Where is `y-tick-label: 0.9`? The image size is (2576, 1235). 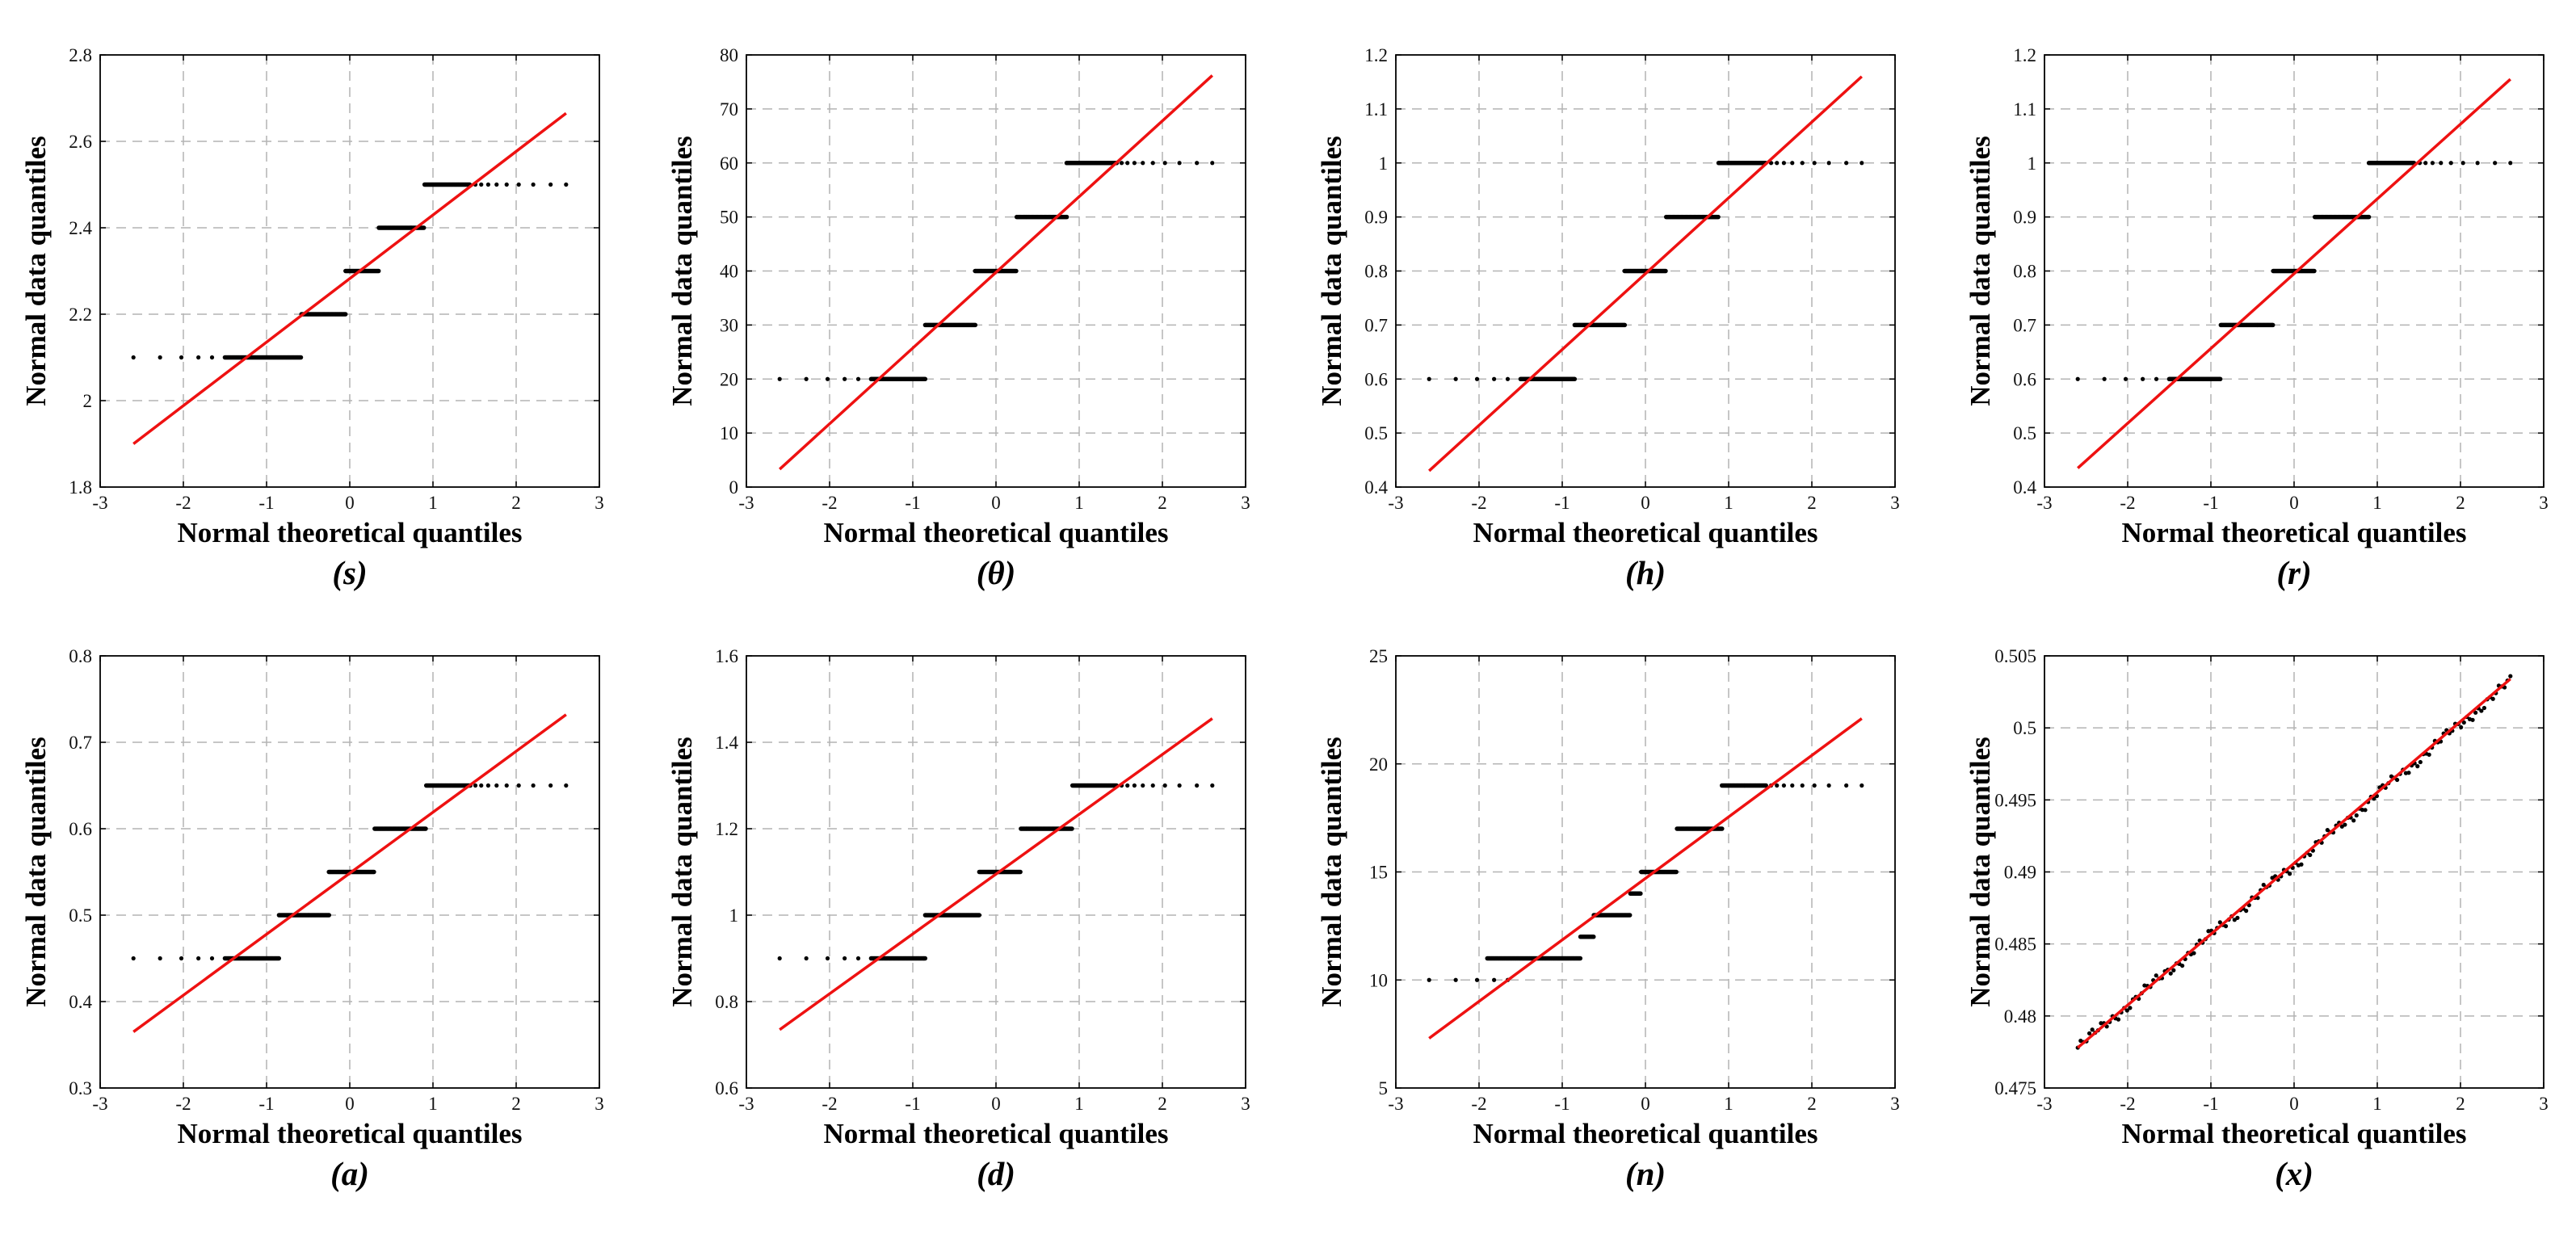 y-tick-label: 0.9 is located at coordinates (2024, 218).